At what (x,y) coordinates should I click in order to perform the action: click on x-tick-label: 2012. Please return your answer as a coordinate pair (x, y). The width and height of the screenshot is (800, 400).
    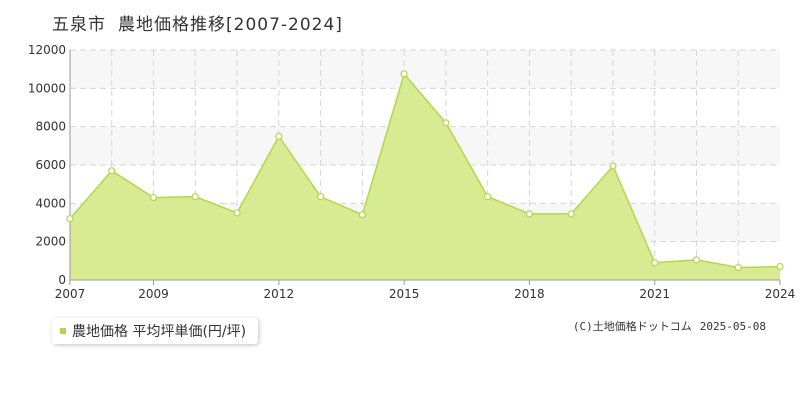
    Looking at the image, I should click on (279, 294).